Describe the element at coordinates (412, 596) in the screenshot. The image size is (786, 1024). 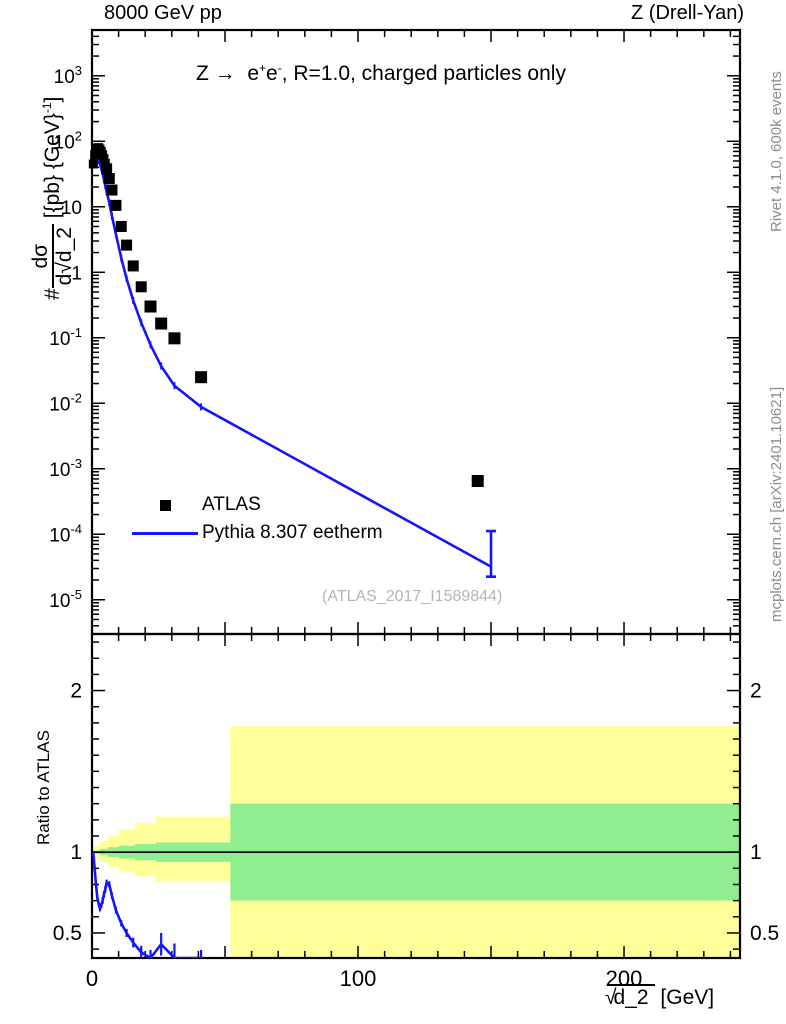
I see `analysis-watermark: (ATLAS_2017_I1589844)` at that location.